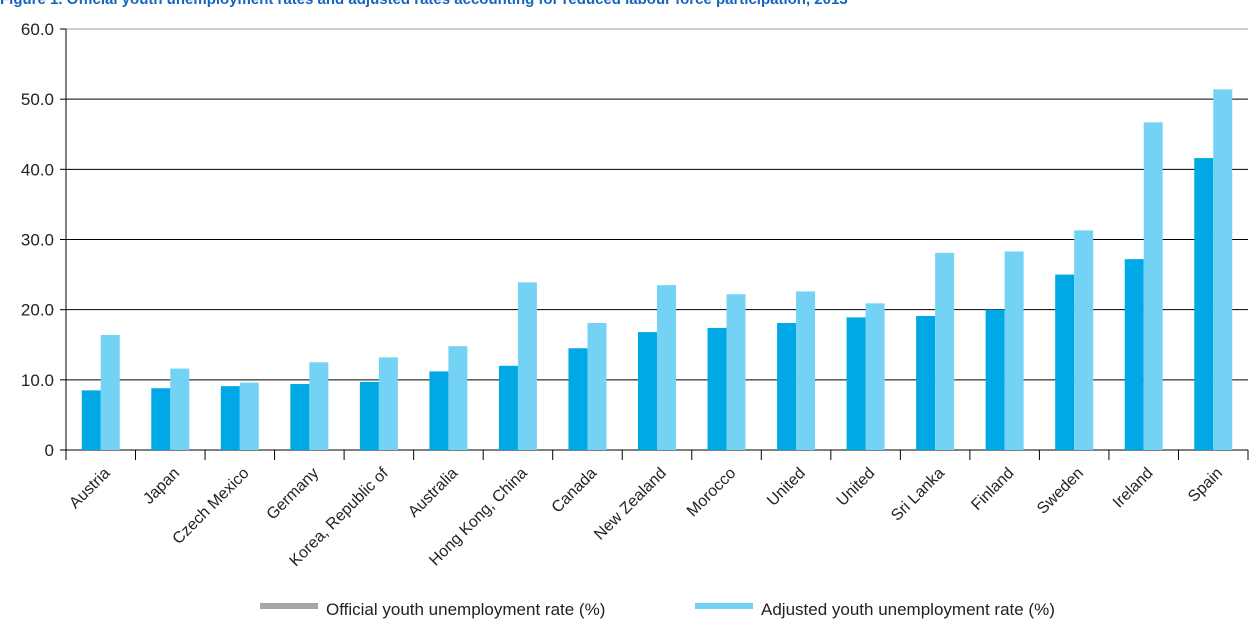 The image size is (1250, 623). I want to click on x-category-label: Sweden, so click(1060, 491).